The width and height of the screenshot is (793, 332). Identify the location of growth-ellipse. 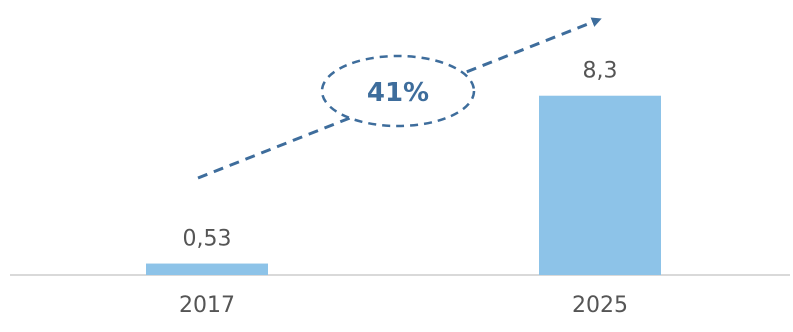
(398, 91).